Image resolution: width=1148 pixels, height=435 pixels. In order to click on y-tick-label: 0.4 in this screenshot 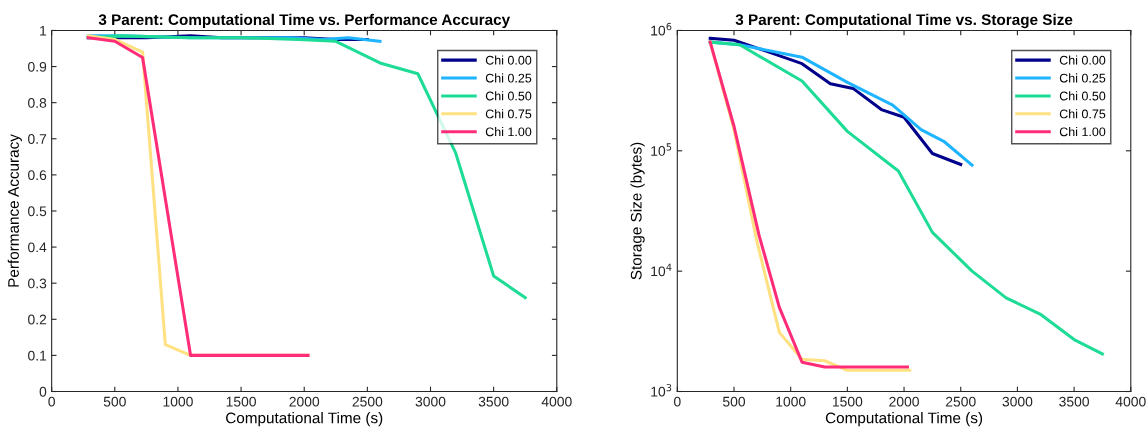, I will do `click(37, 247)`.